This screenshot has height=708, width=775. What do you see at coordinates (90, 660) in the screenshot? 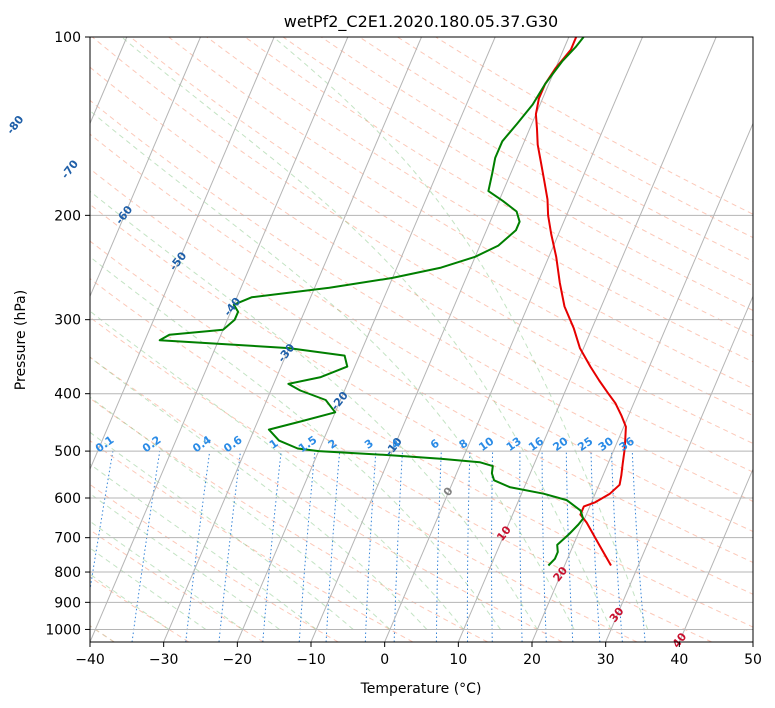
I see `x-tick-label: −40` at bounding box center [90, 660].